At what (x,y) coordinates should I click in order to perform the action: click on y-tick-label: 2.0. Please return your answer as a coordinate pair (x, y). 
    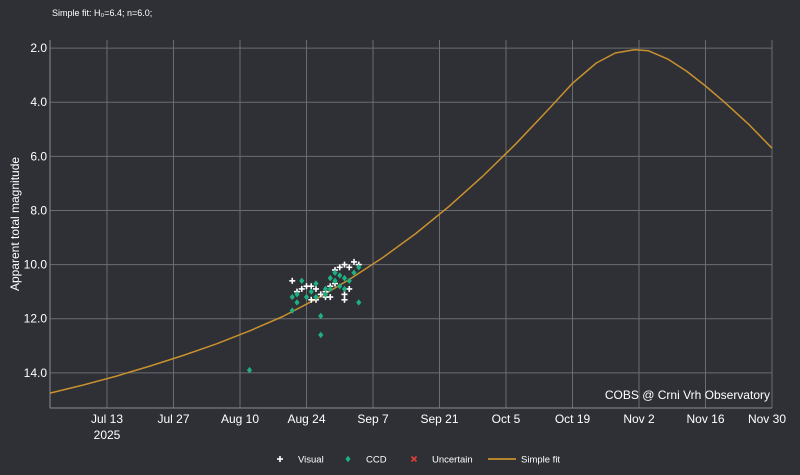
    Looking at the image, I should click on (38, 48).